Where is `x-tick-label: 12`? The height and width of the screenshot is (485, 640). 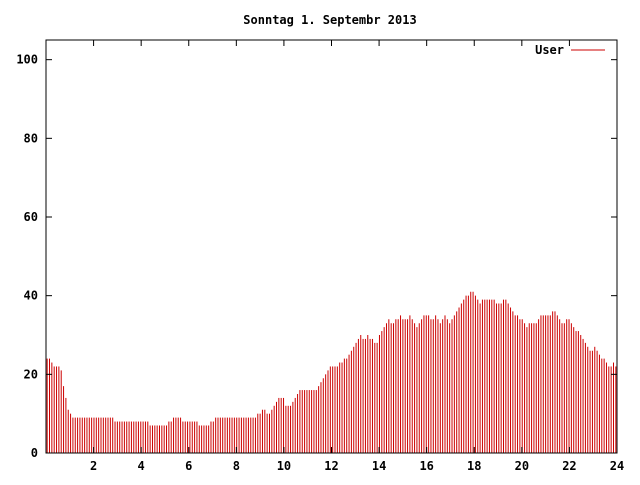 x-tick-label: 12 is located at coordinates (331, 466).